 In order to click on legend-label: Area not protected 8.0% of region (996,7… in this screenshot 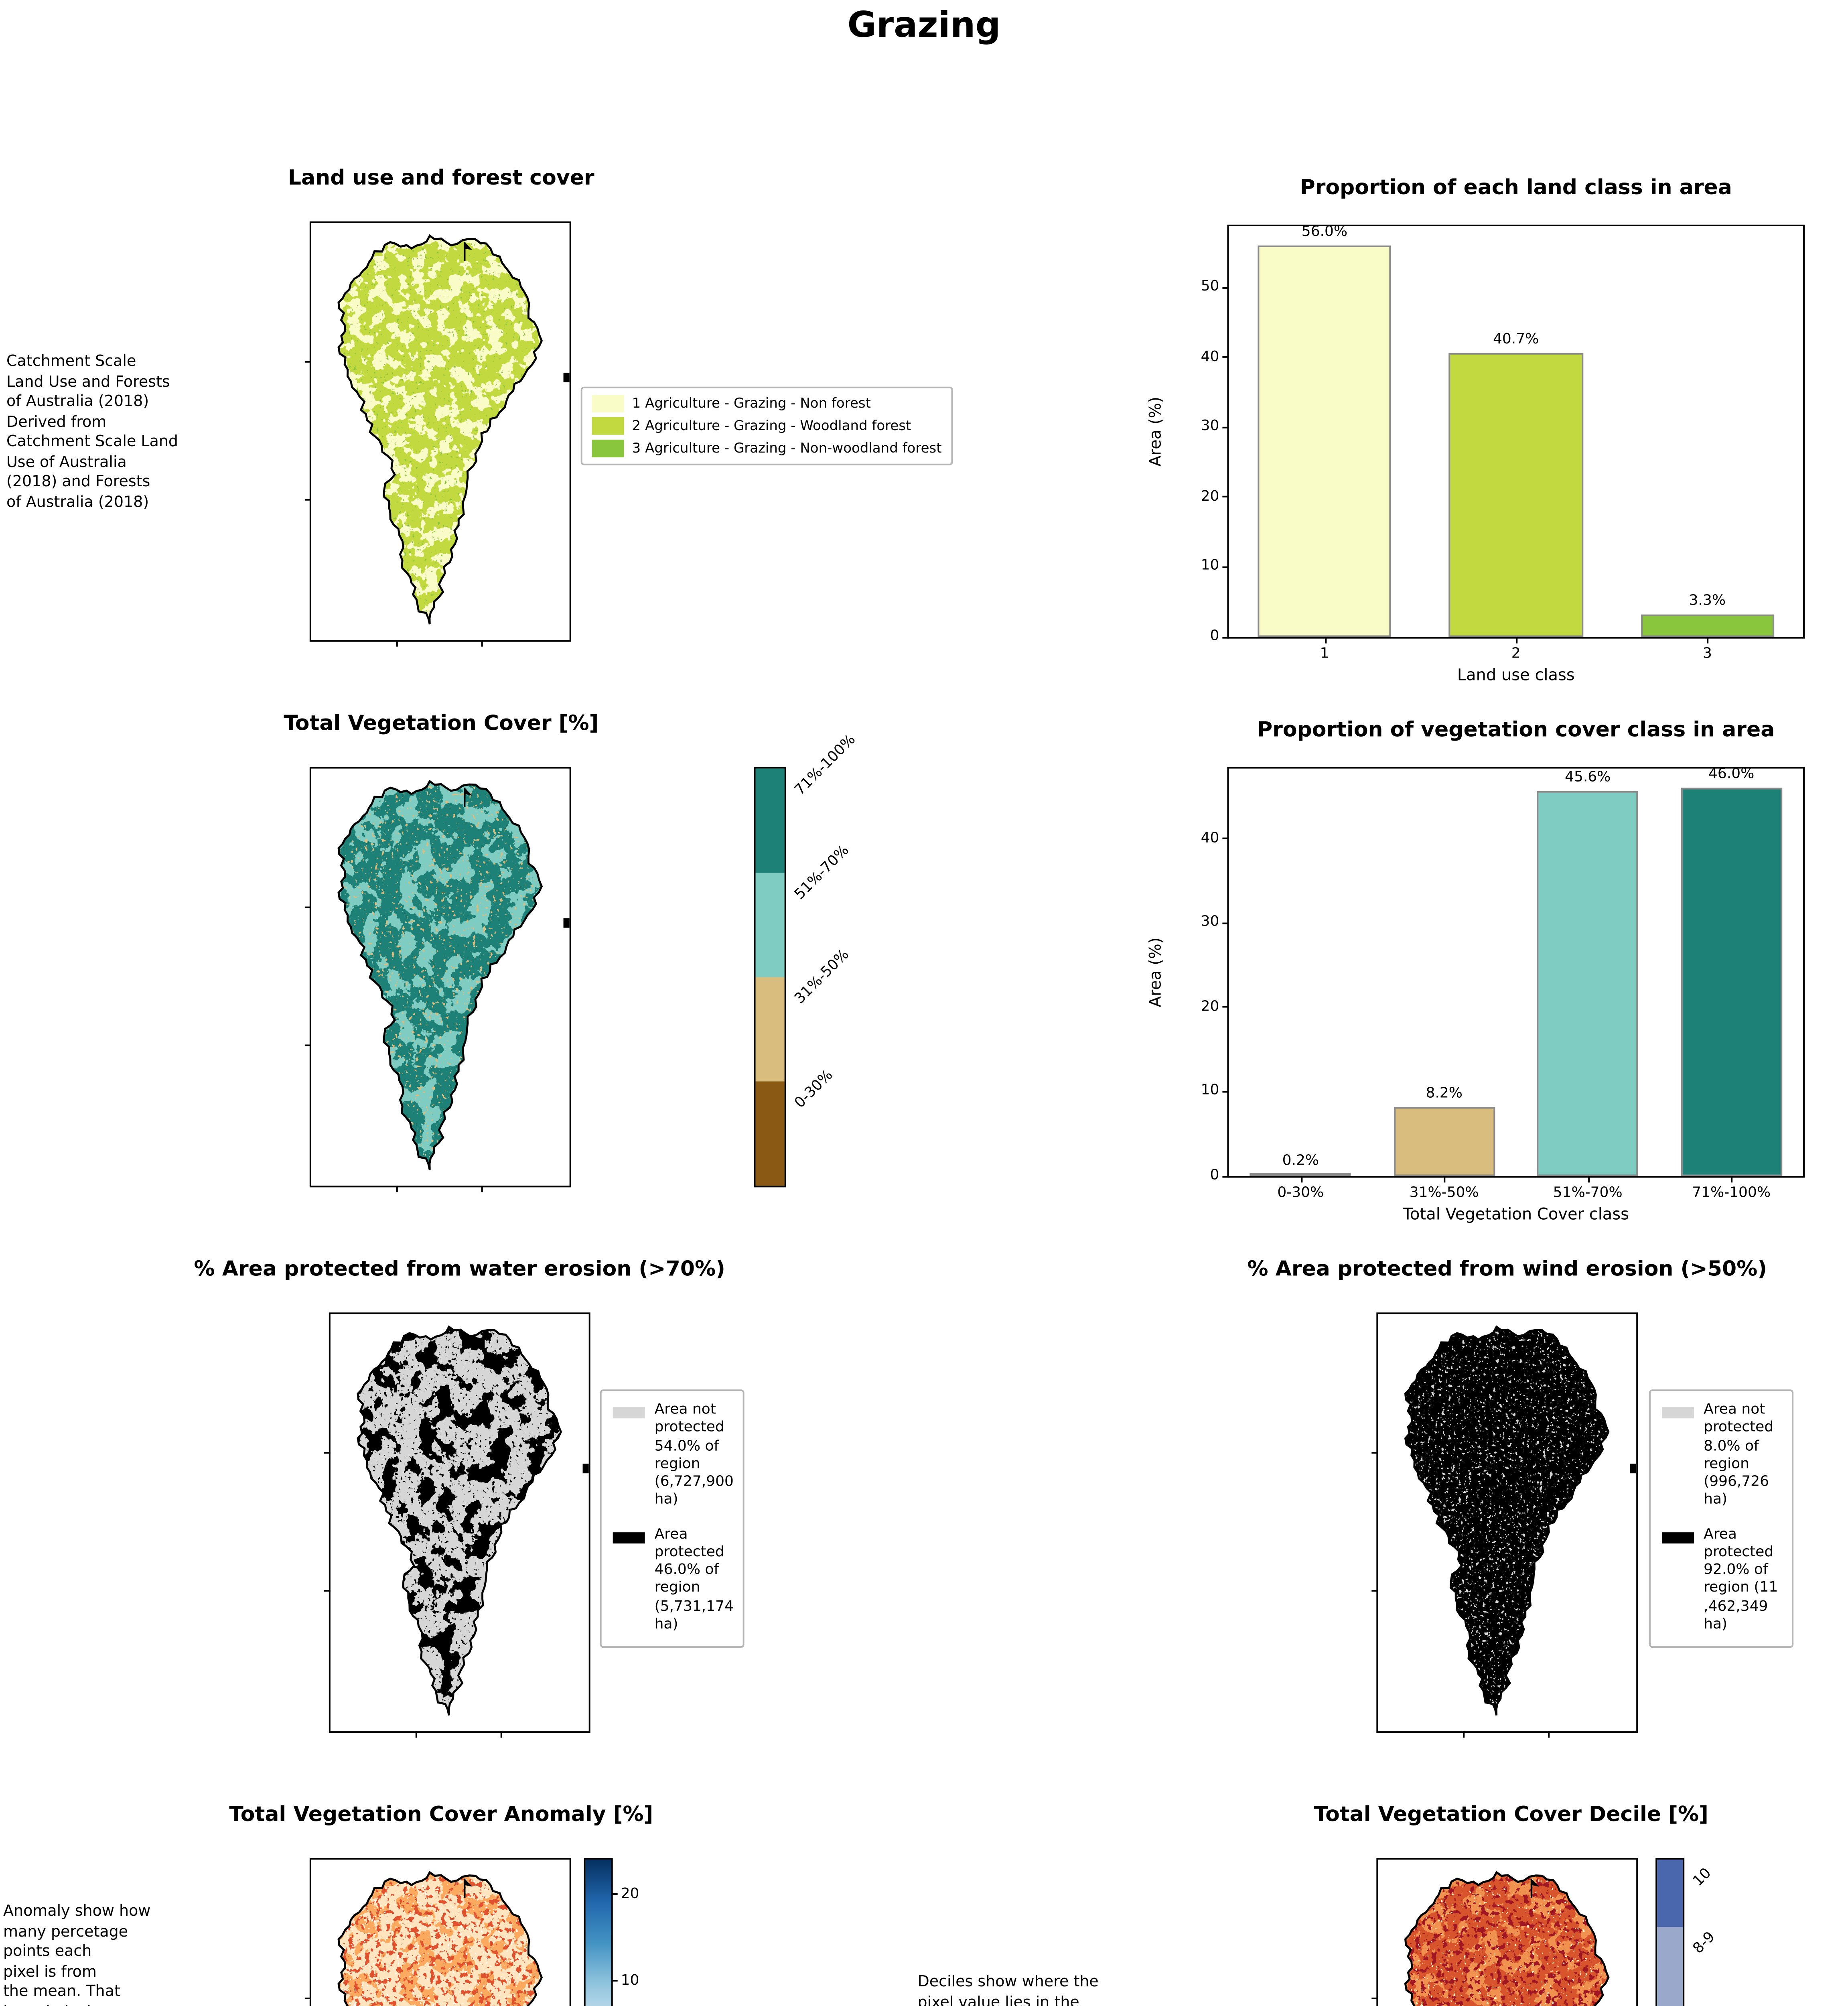, I will do `click(1739, 1455)`.